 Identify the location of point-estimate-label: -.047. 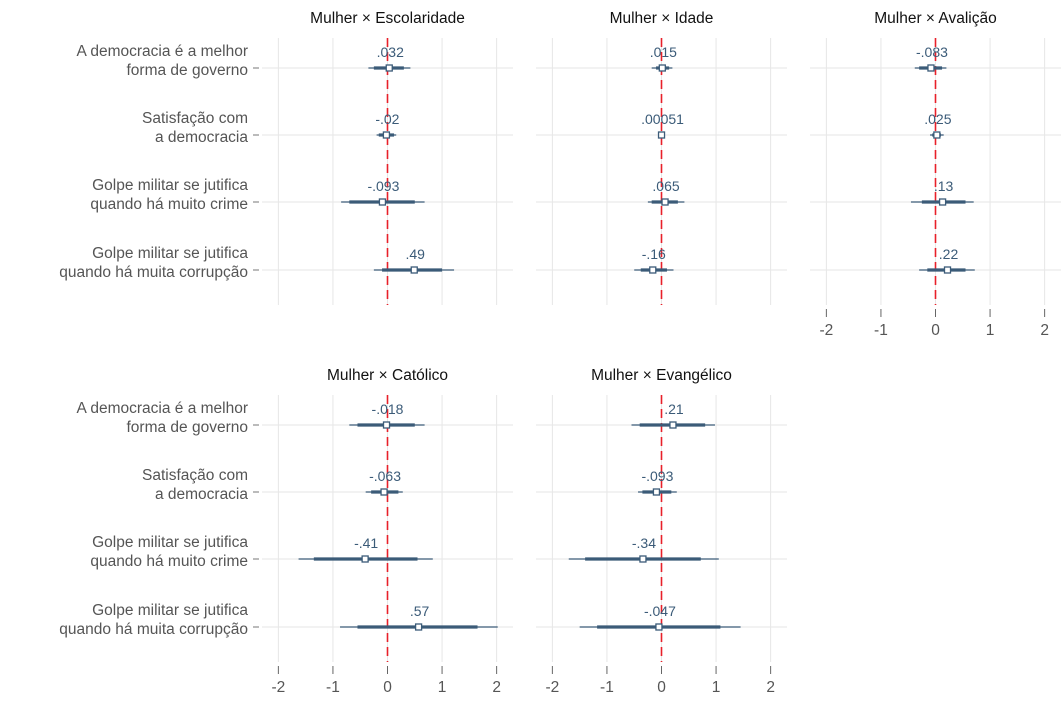
(660, 611).